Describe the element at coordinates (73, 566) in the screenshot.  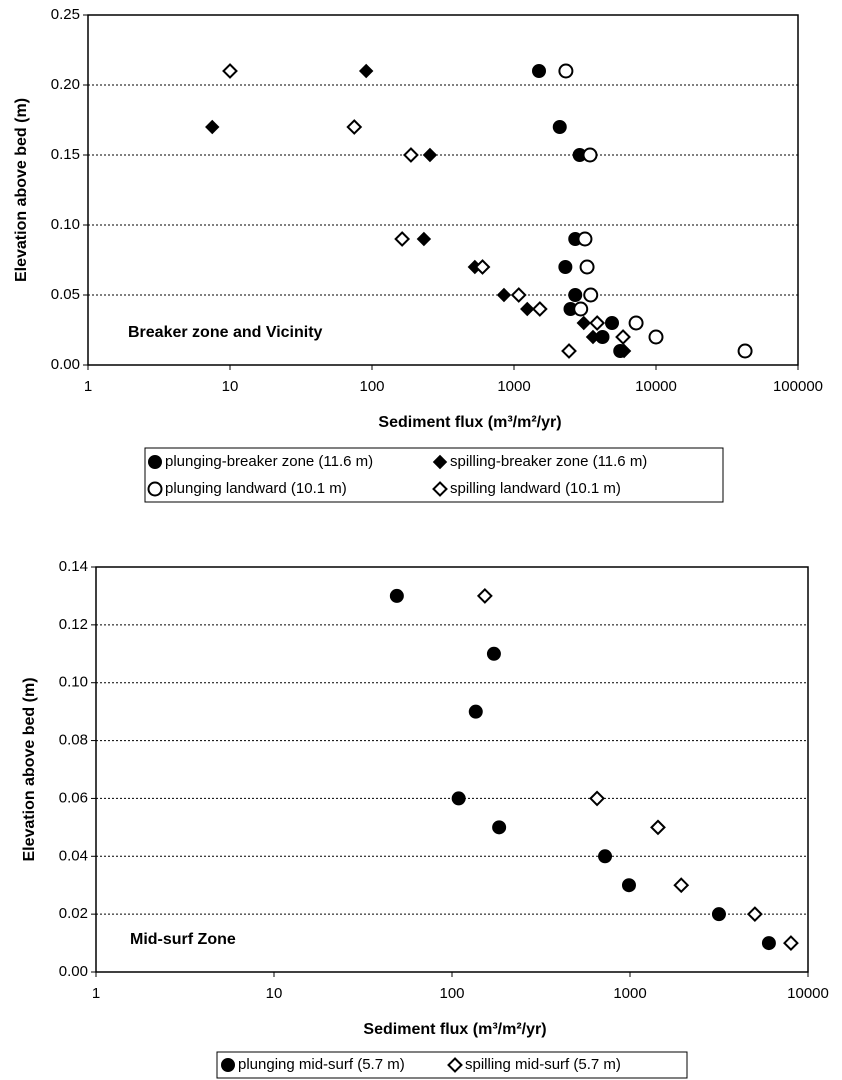
I see `y-tick-label: 0.14` at that location.